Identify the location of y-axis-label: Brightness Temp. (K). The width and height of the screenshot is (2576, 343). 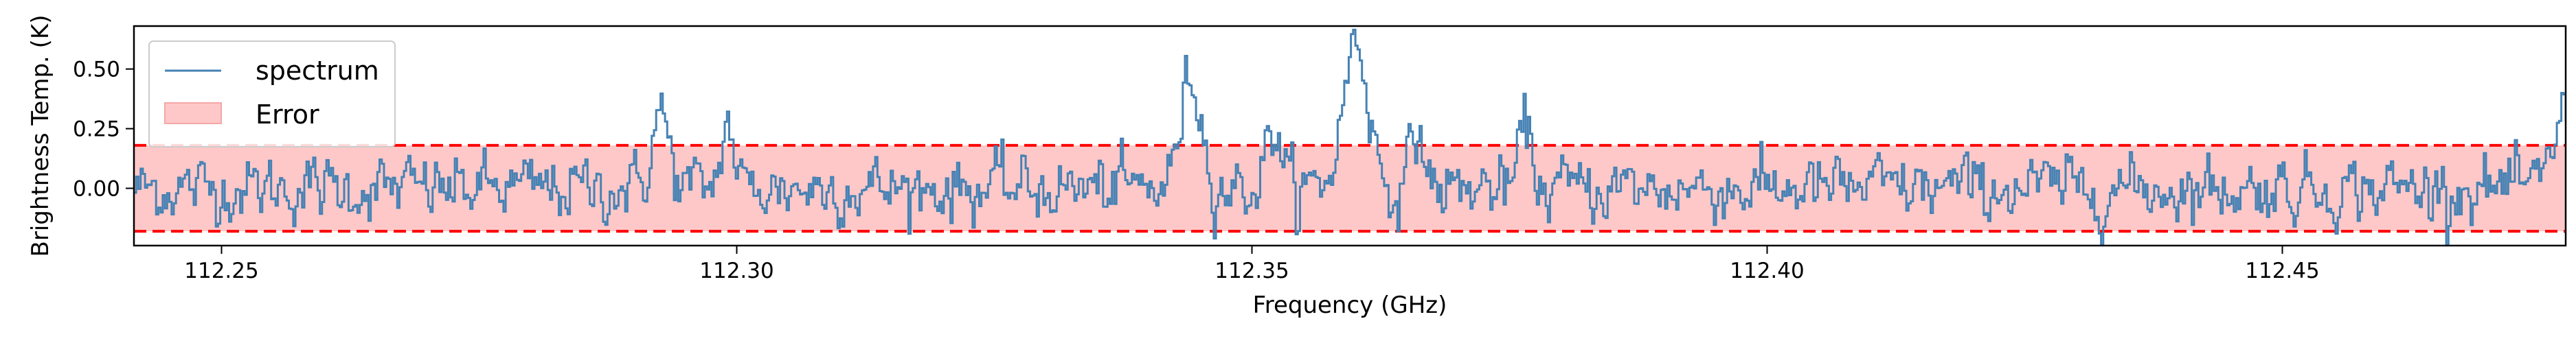
(40, 136).